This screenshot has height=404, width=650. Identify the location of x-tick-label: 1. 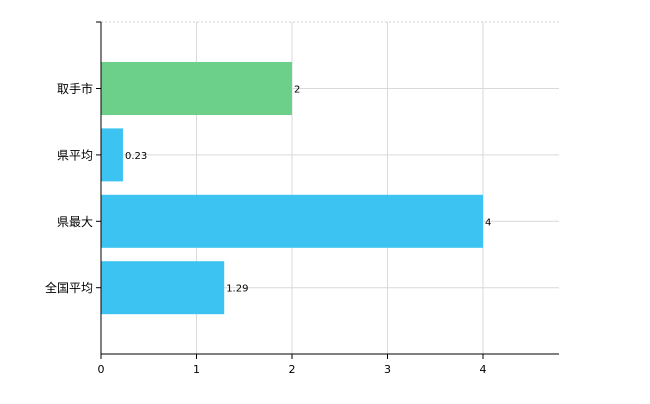
(196, 369).